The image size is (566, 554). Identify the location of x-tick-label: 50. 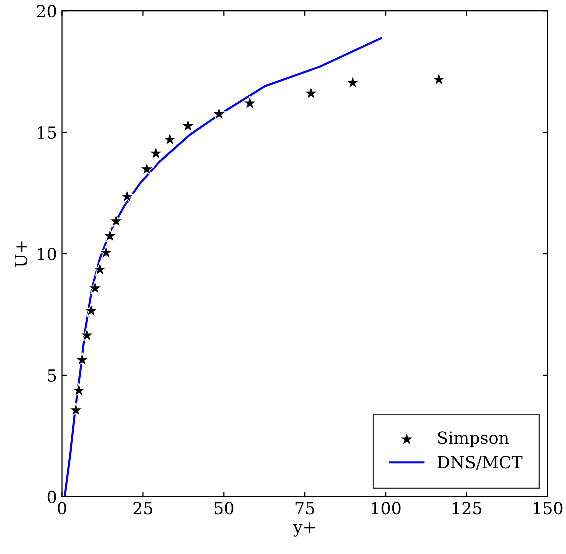
(224, 508).